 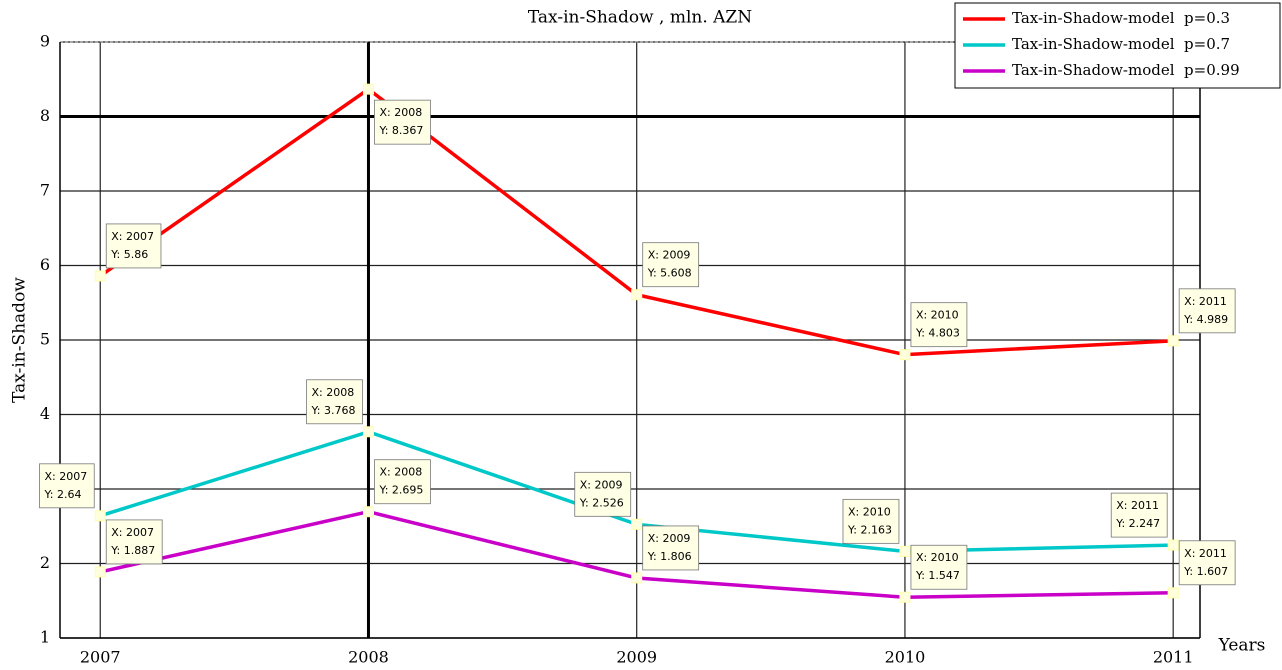 What do you see at coordinates (132, 550) in the screenshot?
I see `data-tip-y: Y: 1.887` at bounding box center [132, 550].